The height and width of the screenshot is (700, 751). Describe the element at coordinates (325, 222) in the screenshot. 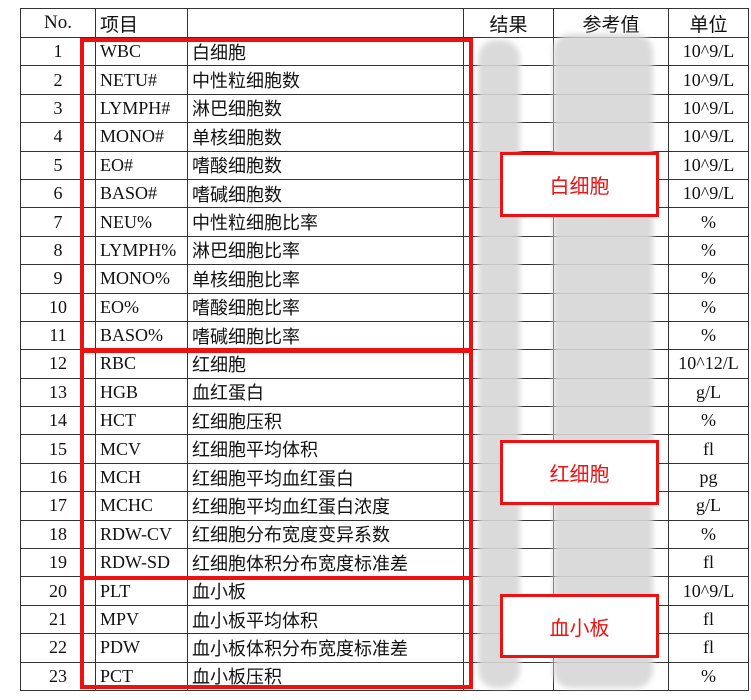

I see `test-name: 中性粒细胞比率` at that location.